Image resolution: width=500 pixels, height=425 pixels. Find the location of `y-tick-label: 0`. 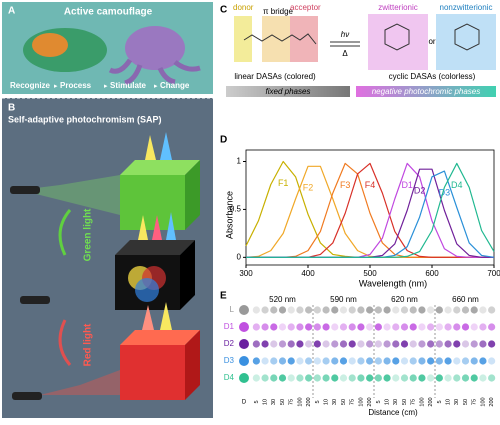

y-tick-label: 0 is located at coordinates (239, 256).